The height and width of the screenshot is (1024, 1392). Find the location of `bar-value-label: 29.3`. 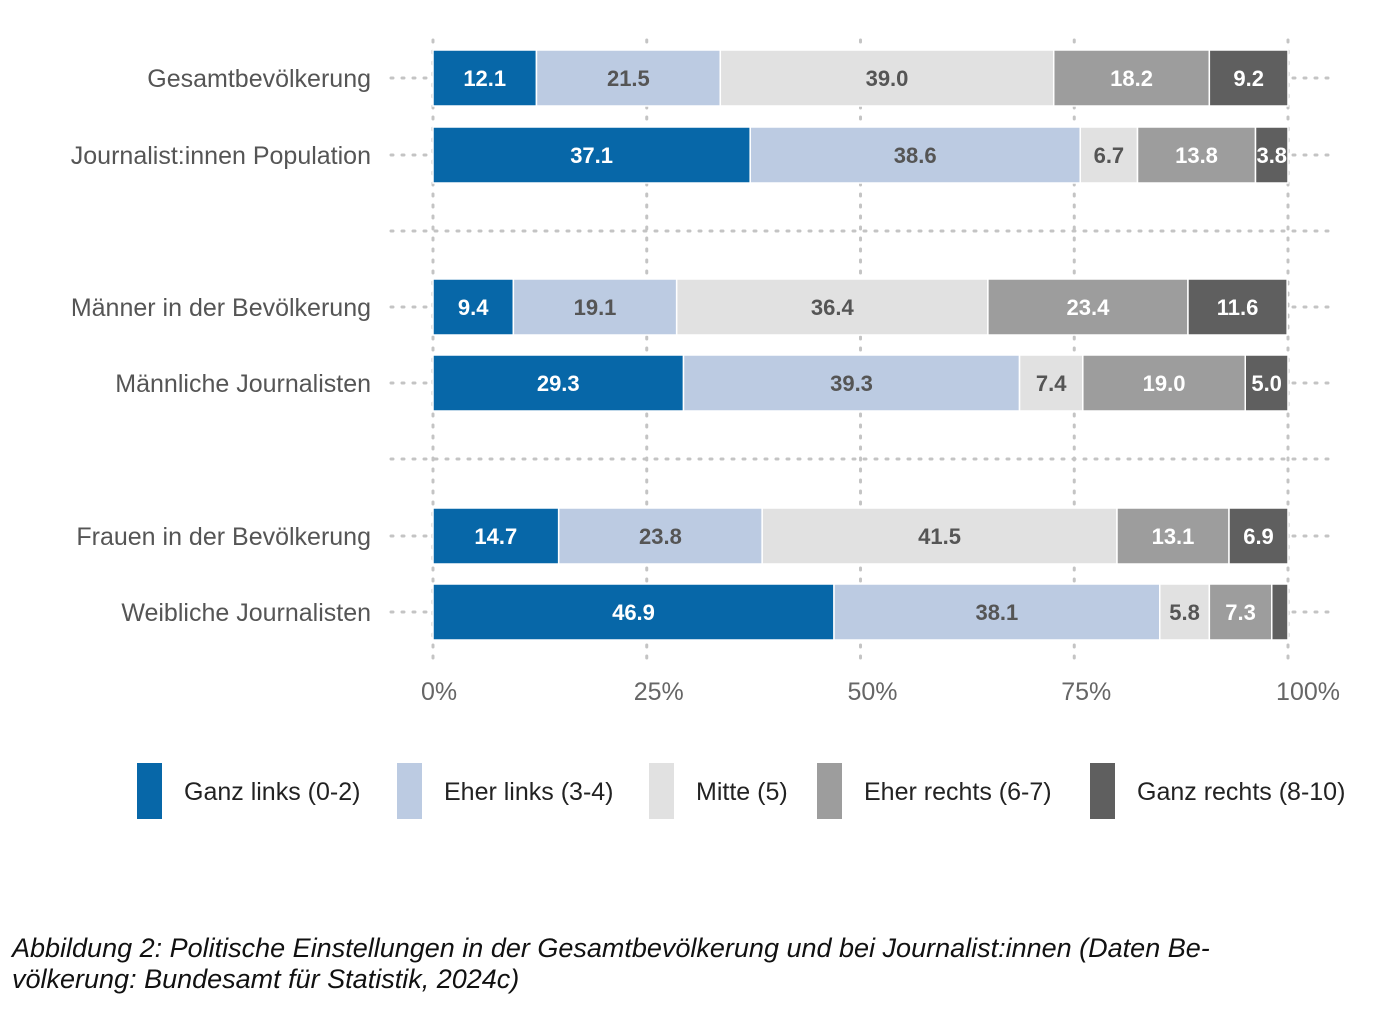

bar-value-label: 29.3 is located at coordinates (558, 383).